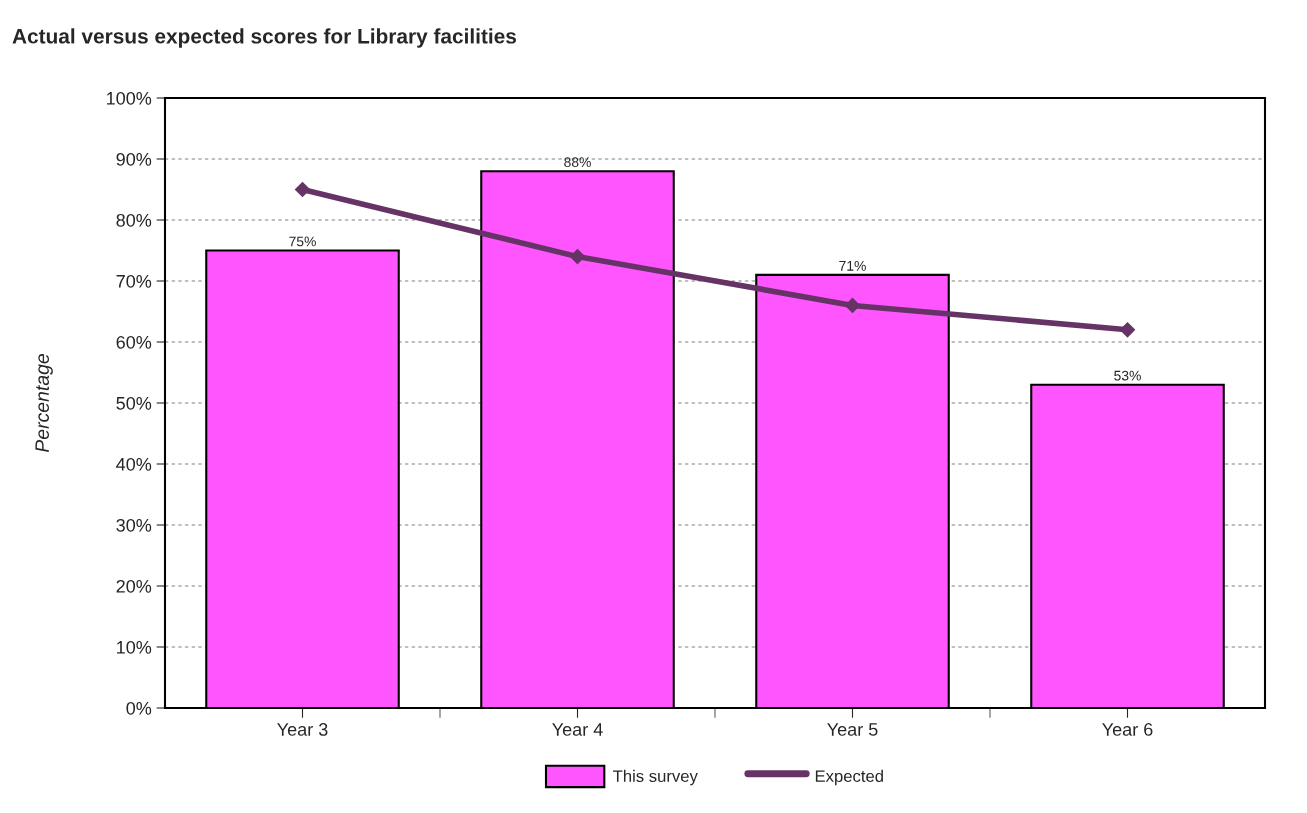 This screenshot has width=1307, height=813. I want to click on y-tick-label: 30%, so click(134, 525).